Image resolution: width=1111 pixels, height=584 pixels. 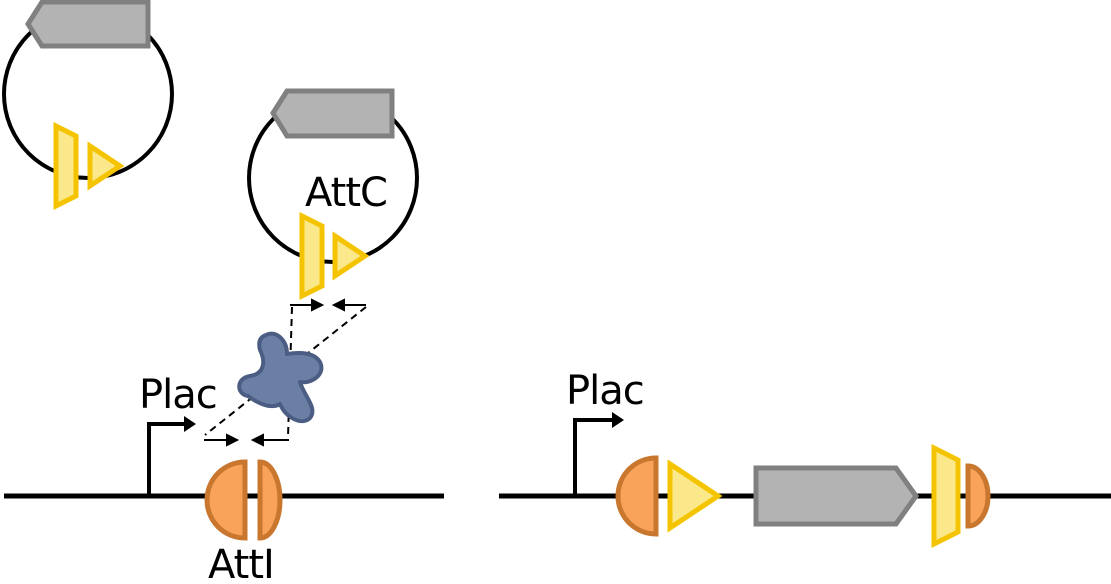 What do you see at coordinates (178, 395) in the screenshot?
I see `plac-label-left: Plac` at bounding box center [178, 395].